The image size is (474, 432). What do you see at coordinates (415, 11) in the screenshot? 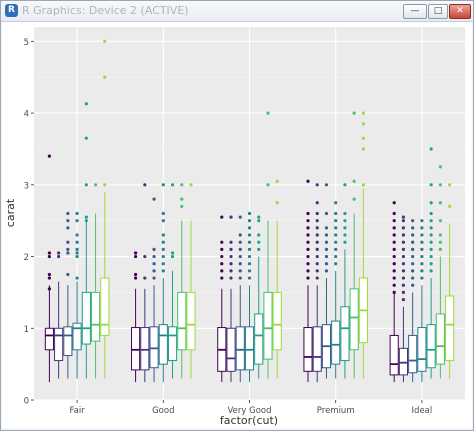
I see `minimize-button: —` at bounding box center [415, 11].